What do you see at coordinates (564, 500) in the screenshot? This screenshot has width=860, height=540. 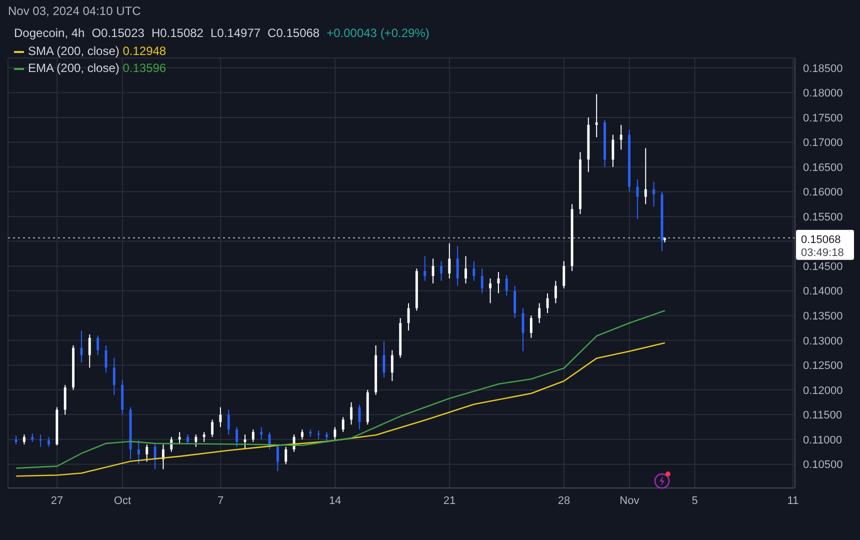 I see `x-tick-label: 28` at bounding box center [564, 500].